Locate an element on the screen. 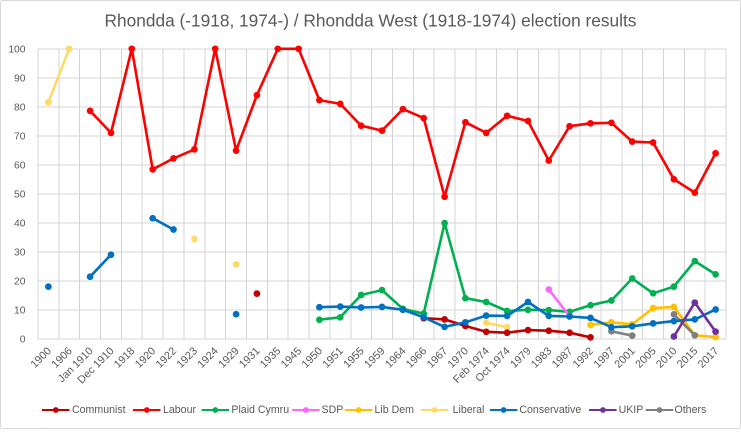 This screenshot has width=741, height=434. svg-text: SDP is located at coordinates (333, 410).